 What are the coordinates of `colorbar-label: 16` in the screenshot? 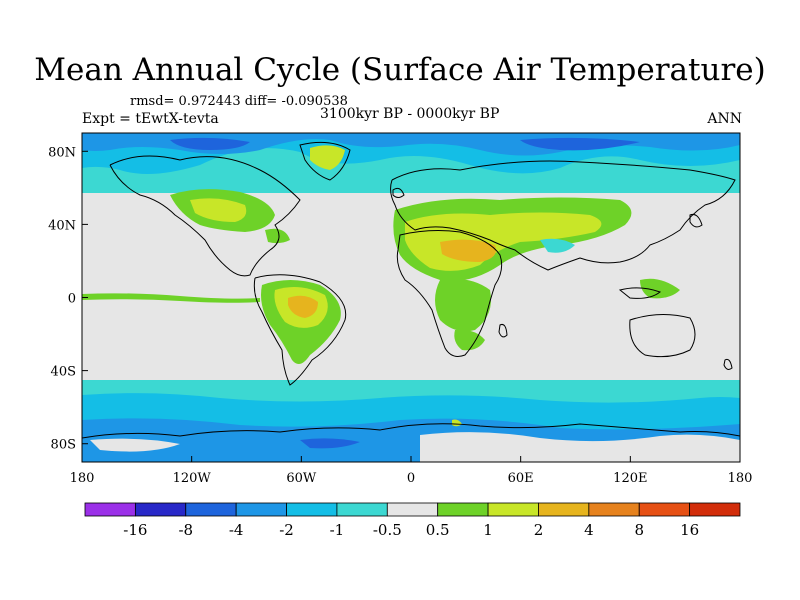 It's located at (689, 530).